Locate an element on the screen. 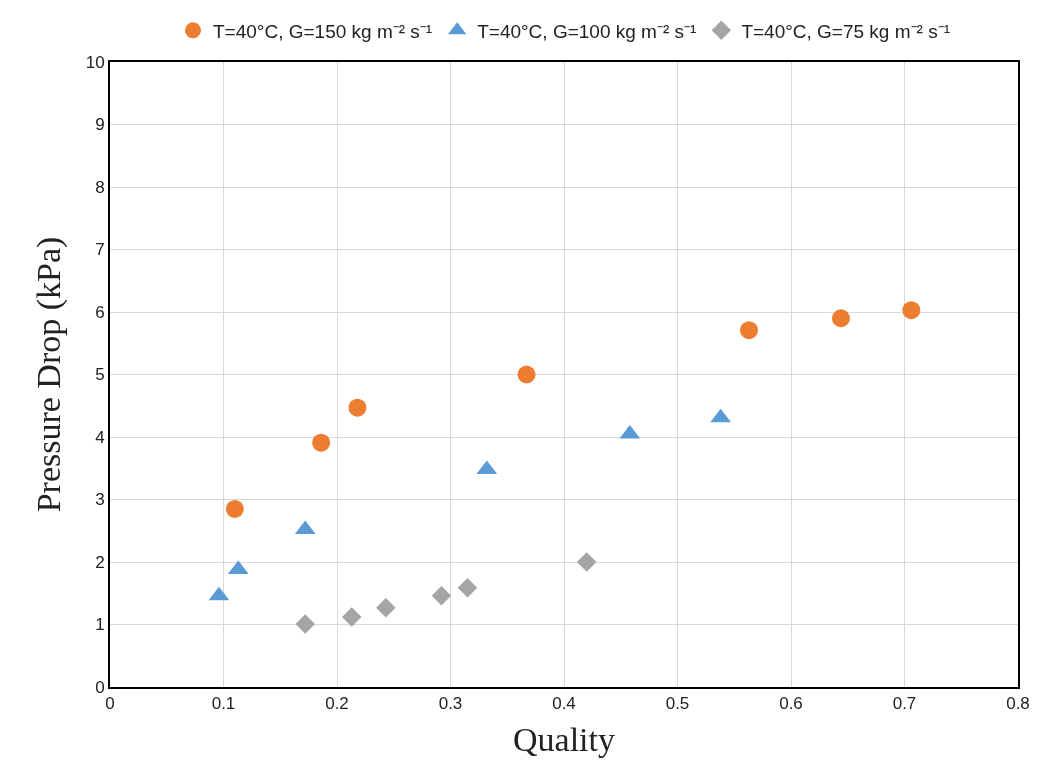 The image size is (1053, 782). y-tick-label: 8 is located at coordinates (100, 187).